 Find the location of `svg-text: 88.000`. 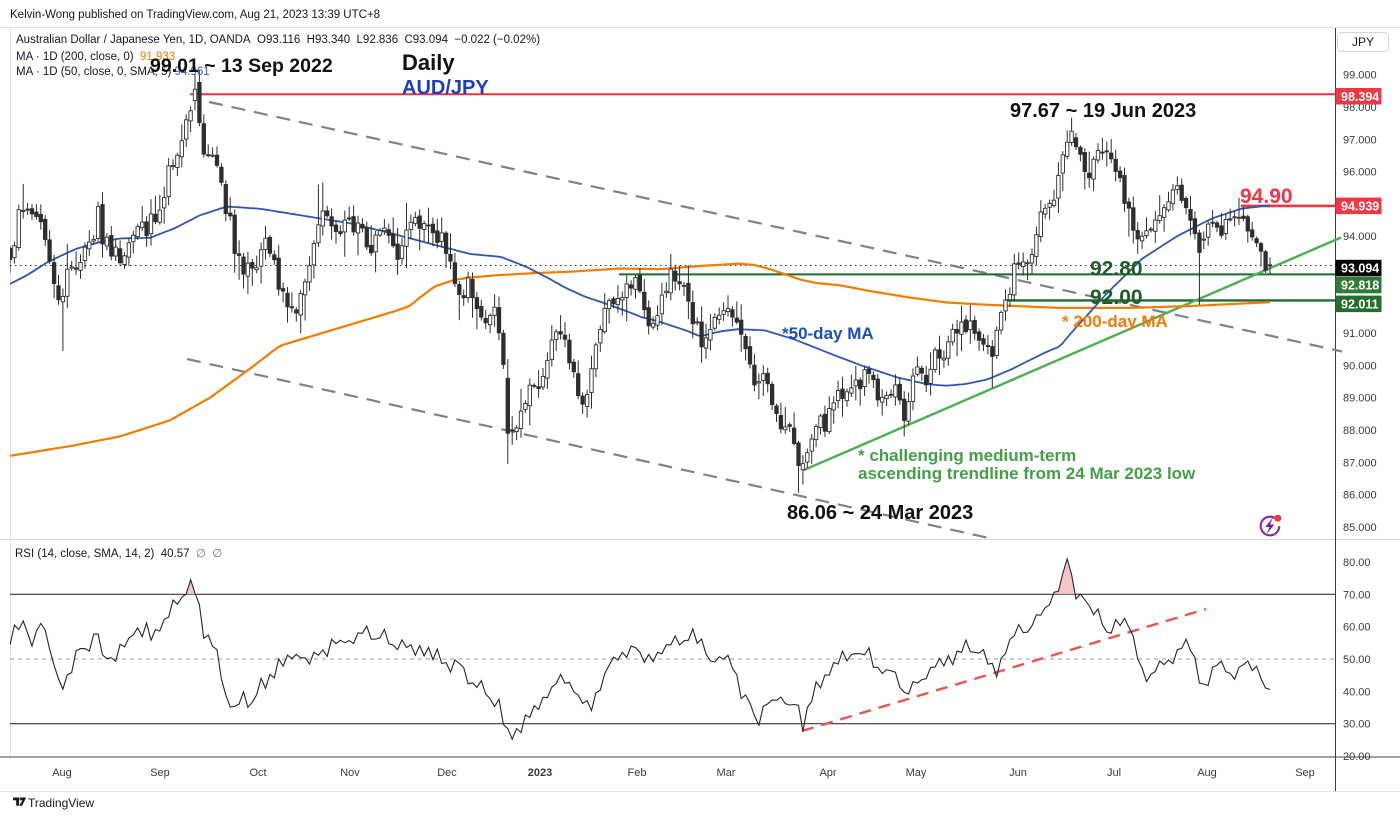

svg-text: 88.000 is located at coordinates (1360, 431).